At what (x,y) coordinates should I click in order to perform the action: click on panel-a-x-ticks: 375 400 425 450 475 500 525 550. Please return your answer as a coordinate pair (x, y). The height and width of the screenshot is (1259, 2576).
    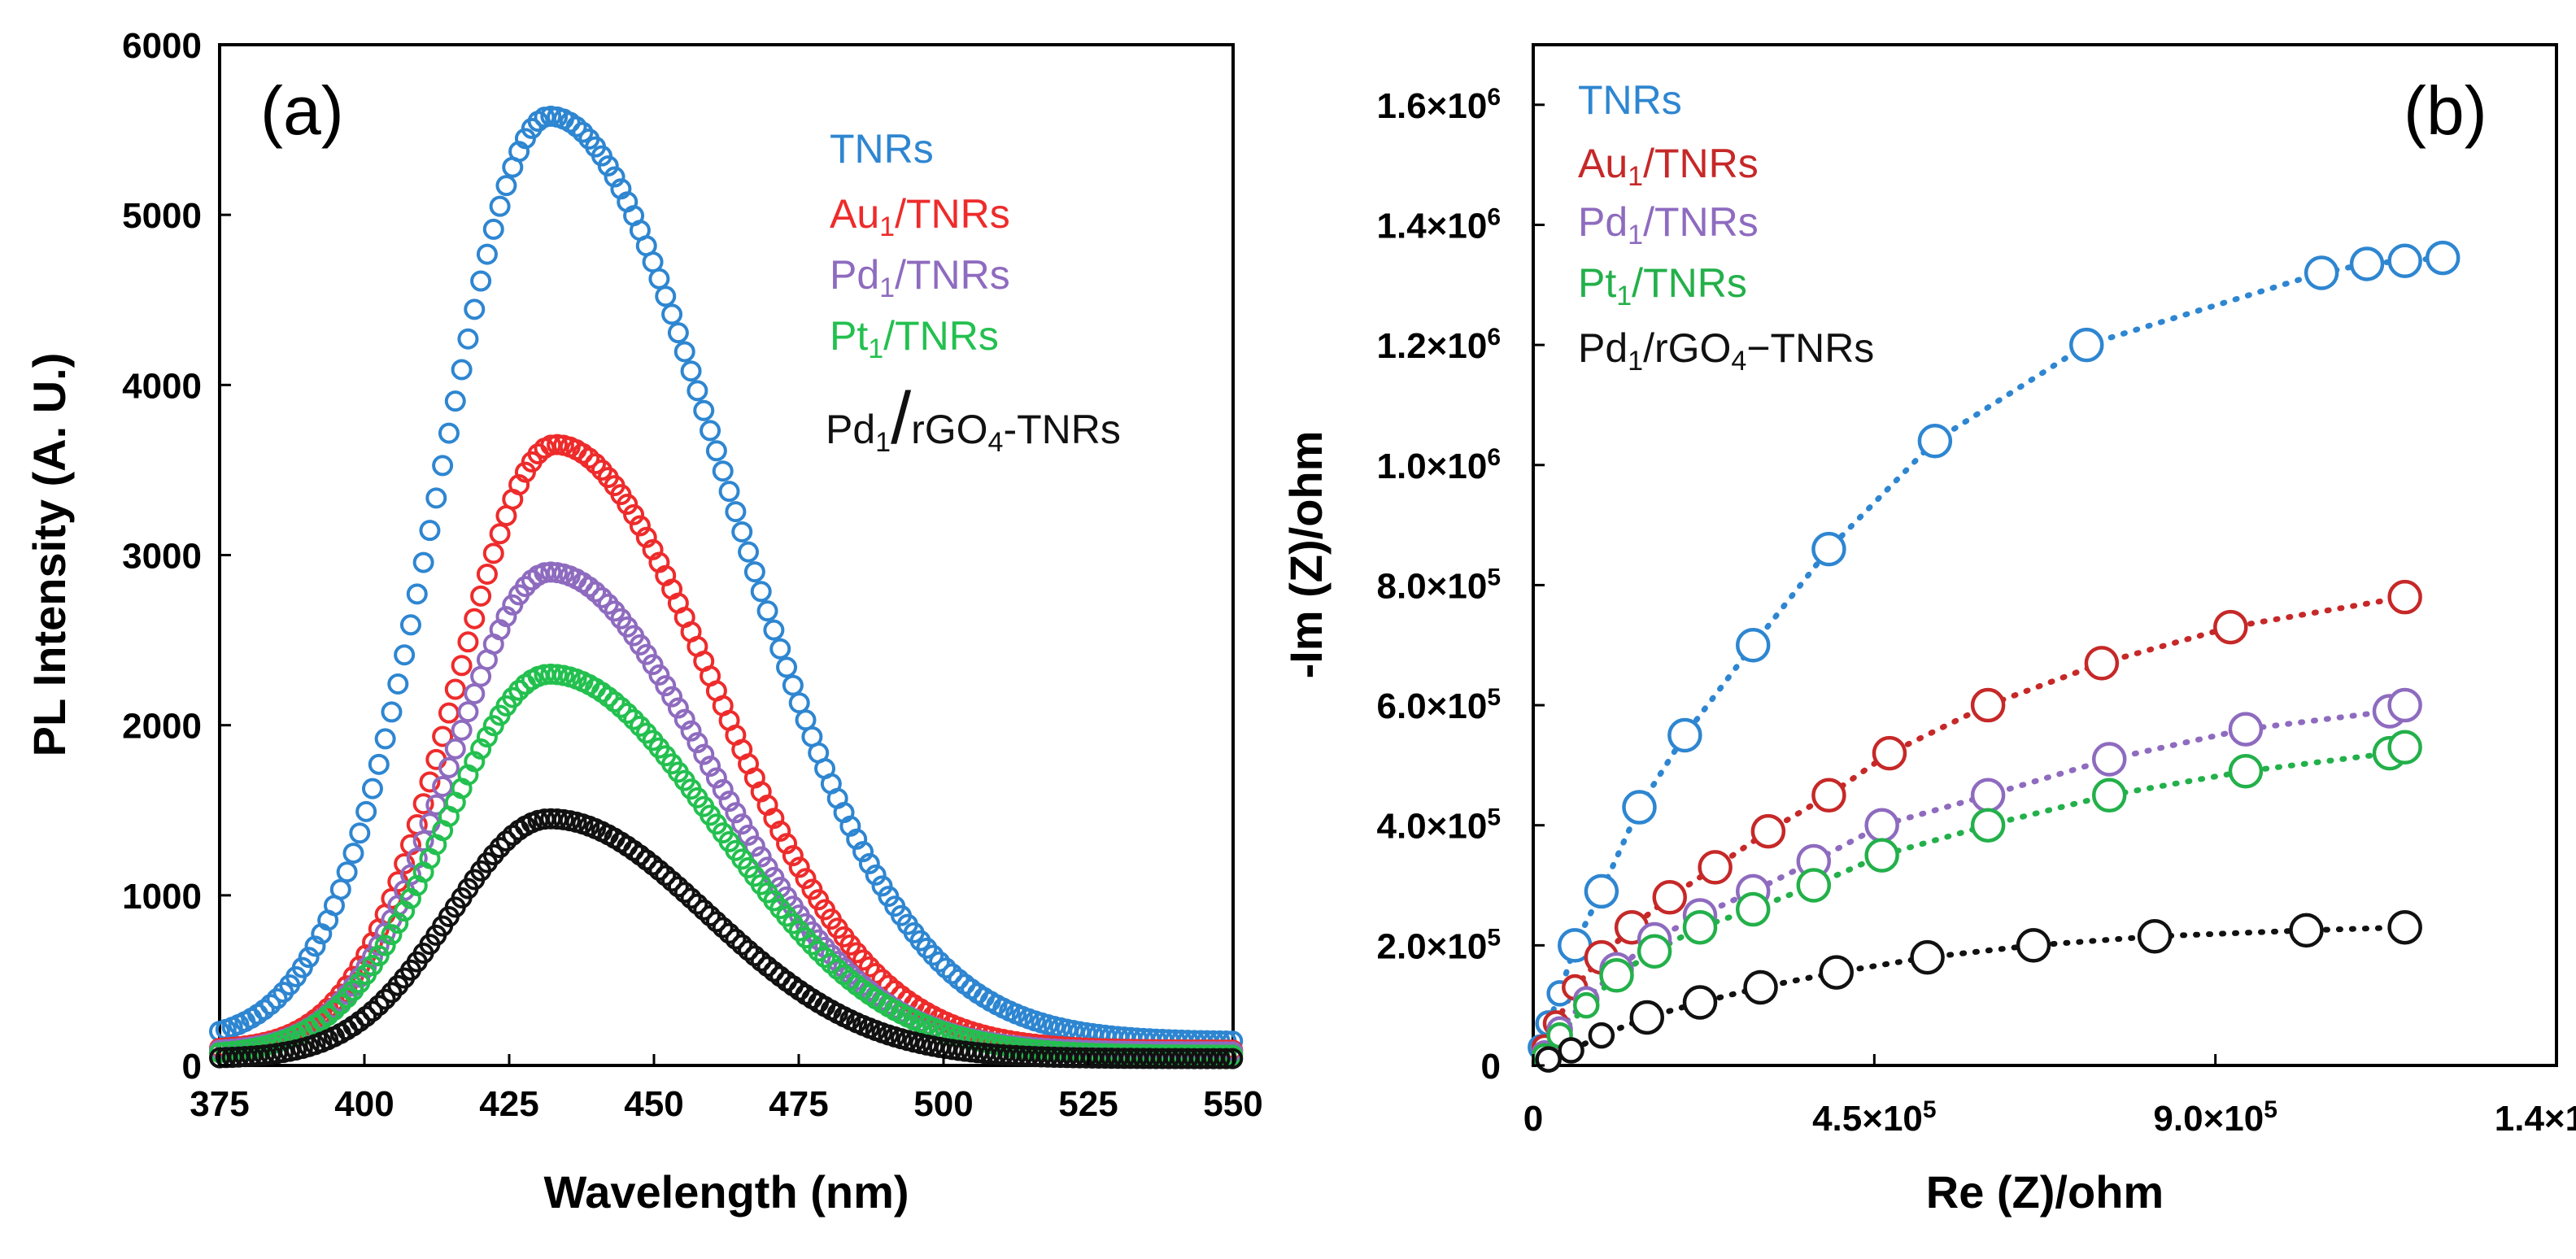
    Looking at the image, I should click on (726, 1089).